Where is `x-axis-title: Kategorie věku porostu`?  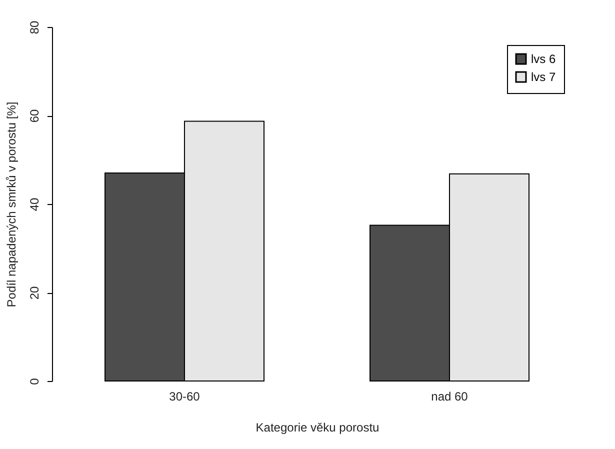 x-axis-title: Kategorie věku porostu is located at coordinates (318, 427).